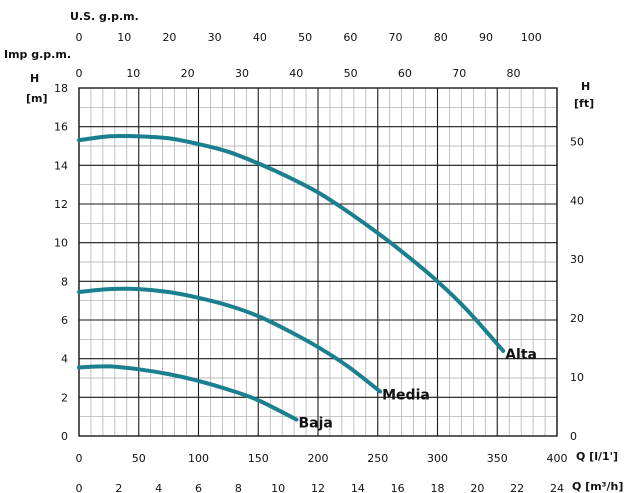 The image size is (628, 493). What do you see at coordinates (405, 73) in the screenshot?
I see `impgpm-tick-label: 60` at bounding box center [405, 73].